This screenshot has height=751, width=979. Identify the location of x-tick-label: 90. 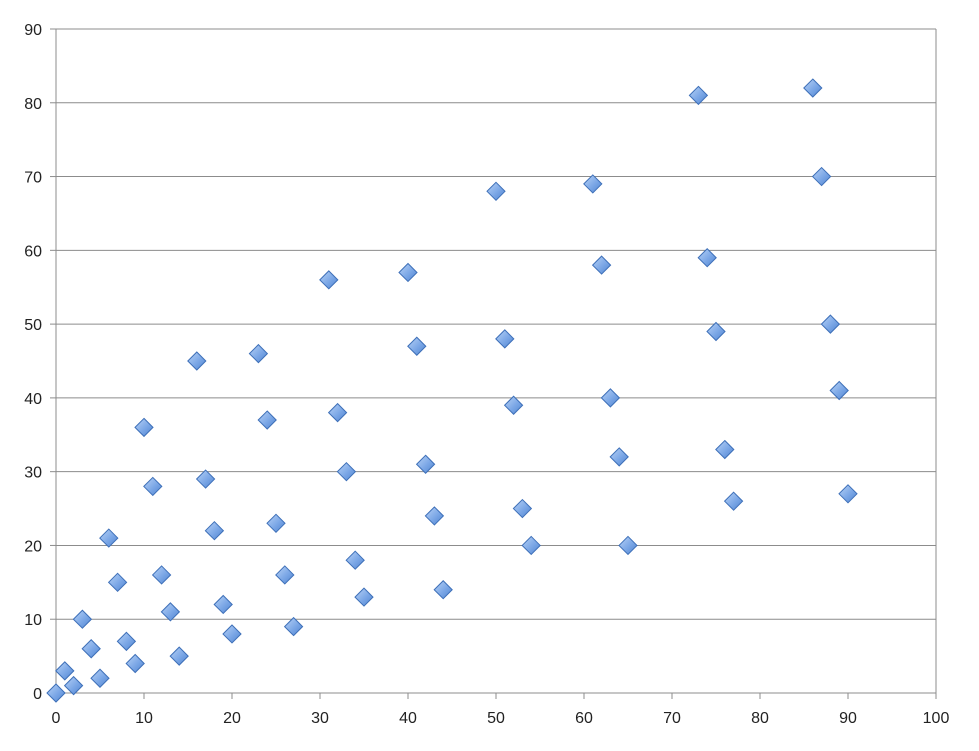
(848, 718).